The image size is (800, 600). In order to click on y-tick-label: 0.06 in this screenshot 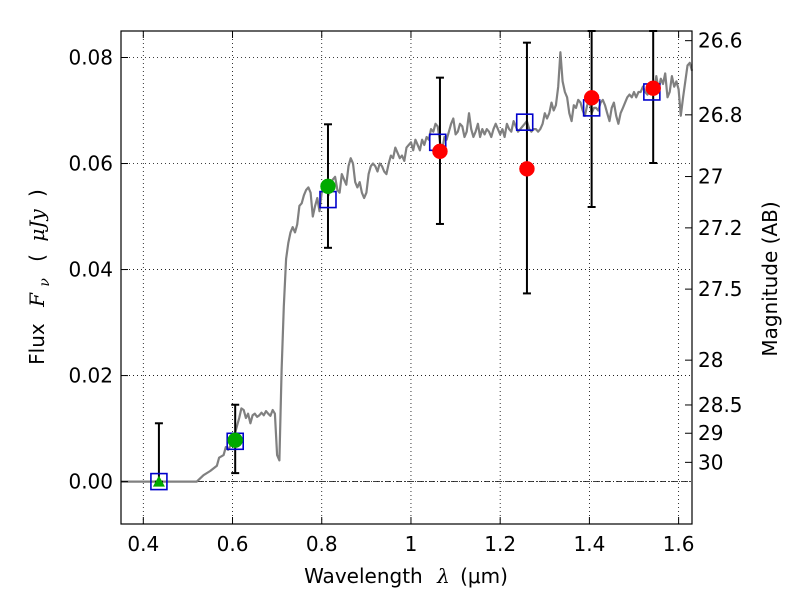, I will do `click(90, 164)`.